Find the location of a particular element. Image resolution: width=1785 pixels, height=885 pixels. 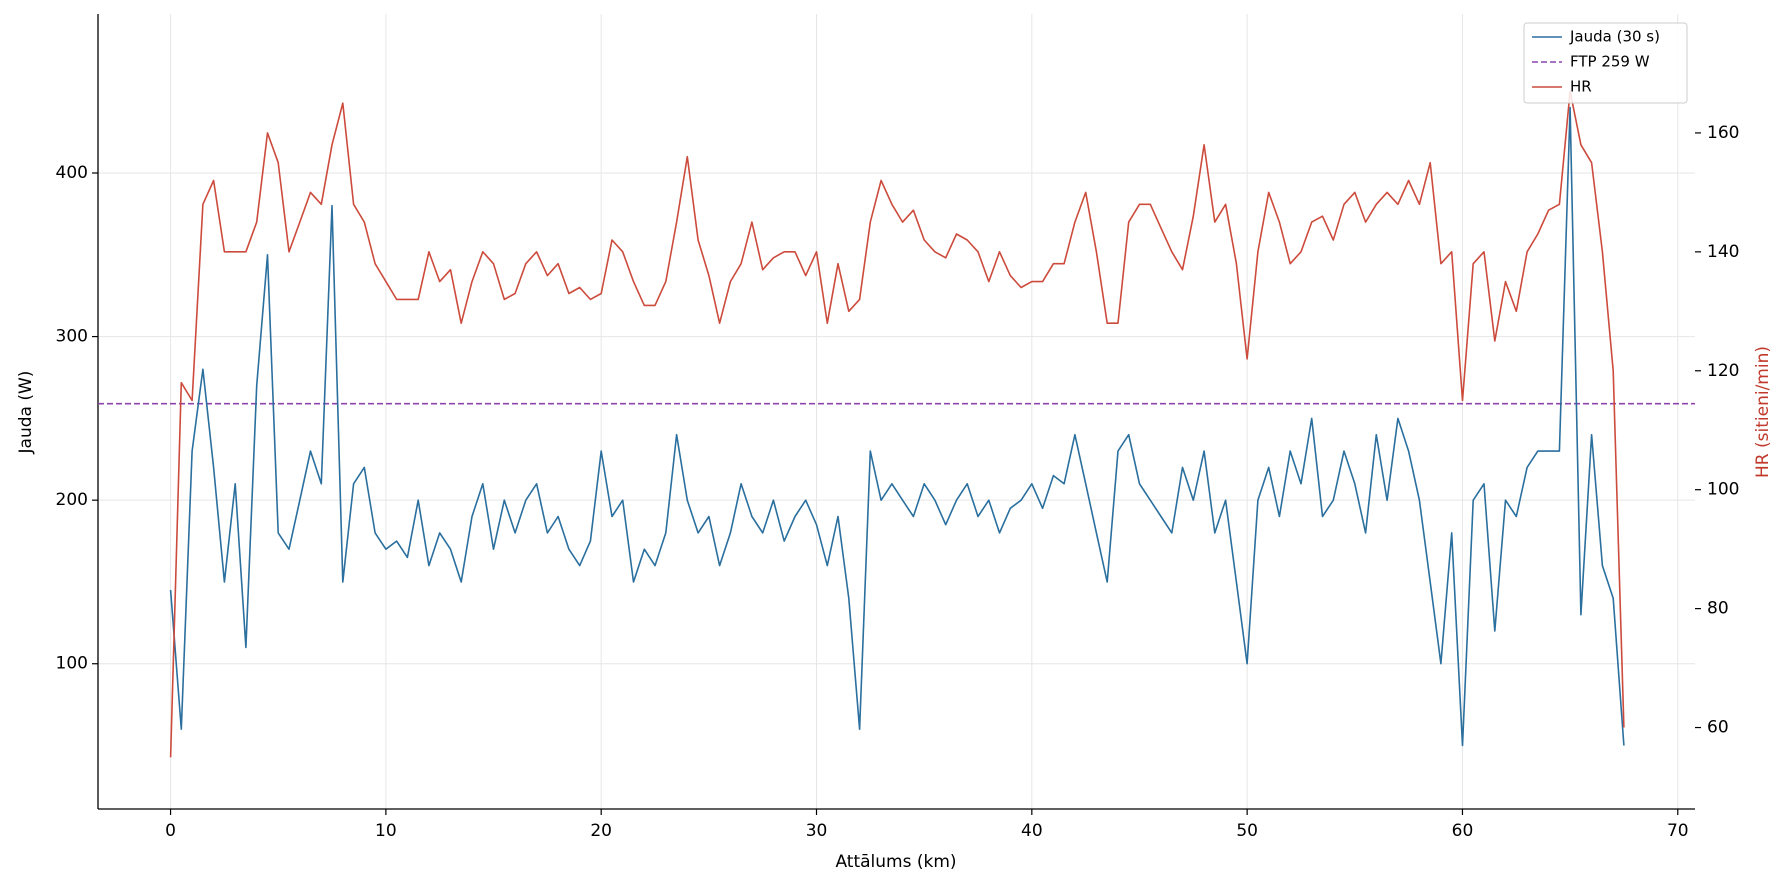

legend-label: FTP 259 W is located at coordinates (1610, 62).